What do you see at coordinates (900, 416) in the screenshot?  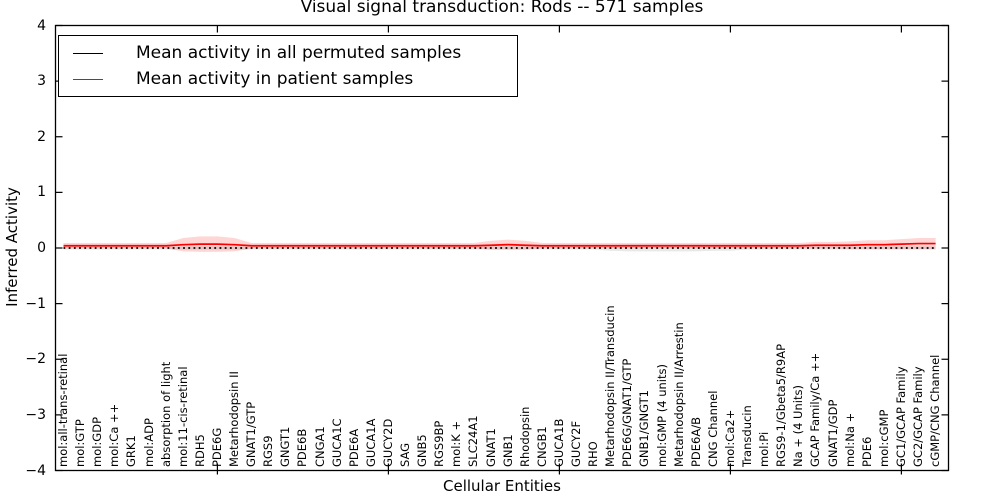 I see `x-tick-label: GC1/GCAP Family` at bounding box center [900, 416].